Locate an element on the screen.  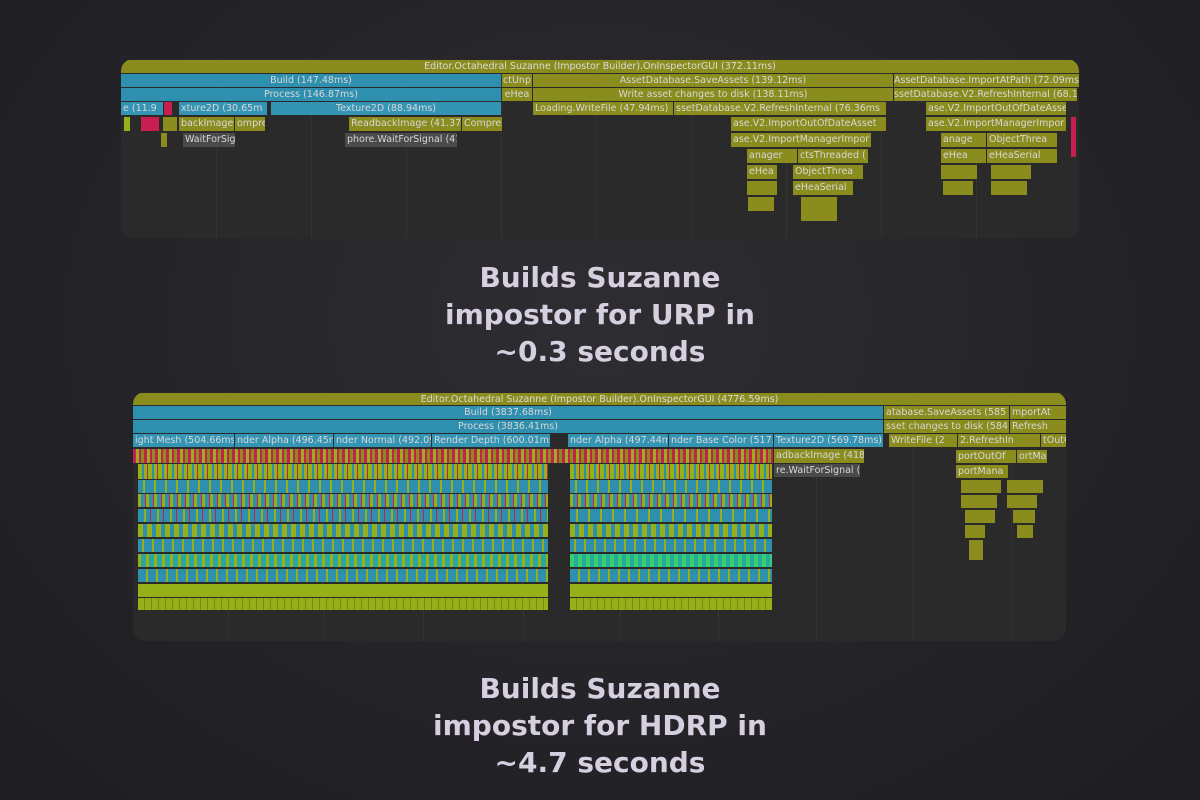
urp-import-out-2-sample: ase.V2.ImportOutOfDateAsse is located at coordinates (996, 108).